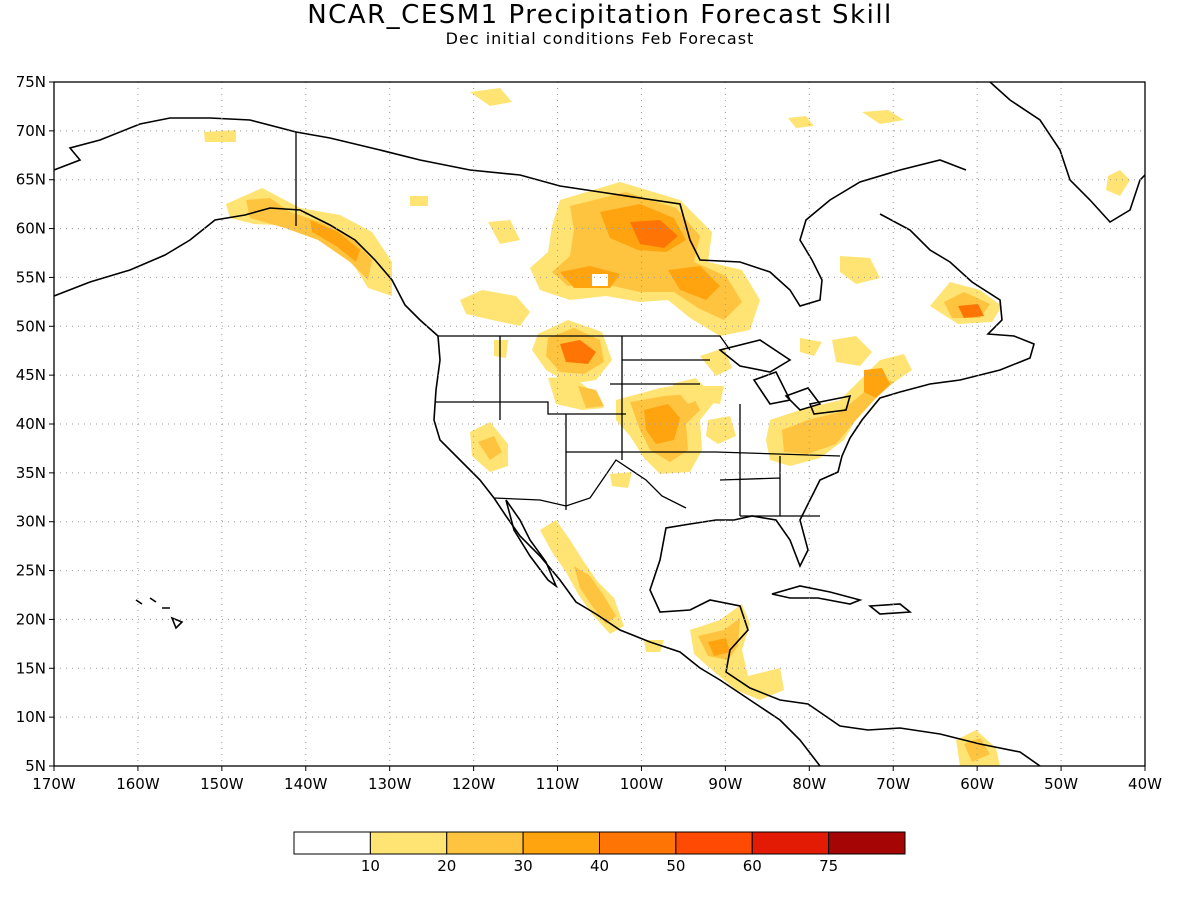 This screenshot has height=900, width=1200. Describe the element at coordinates (977, 784) in the screenshot. I see `lon-tick-label: 60W` at that location.